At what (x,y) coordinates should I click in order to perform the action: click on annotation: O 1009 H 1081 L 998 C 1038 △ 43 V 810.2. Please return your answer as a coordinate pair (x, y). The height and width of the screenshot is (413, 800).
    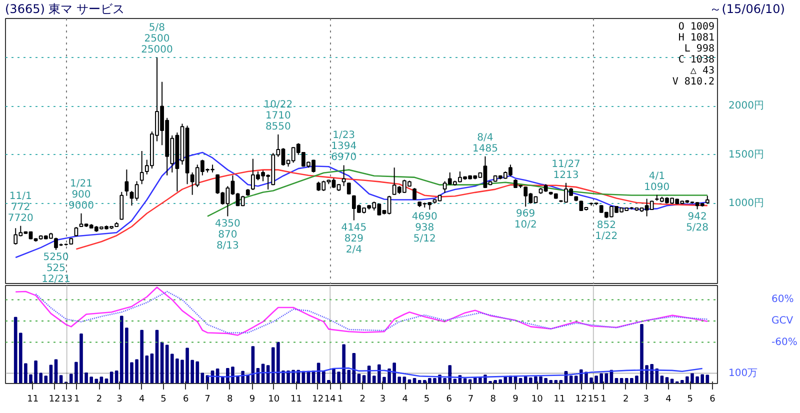
    Looking at the image, I should click on (693, 55).